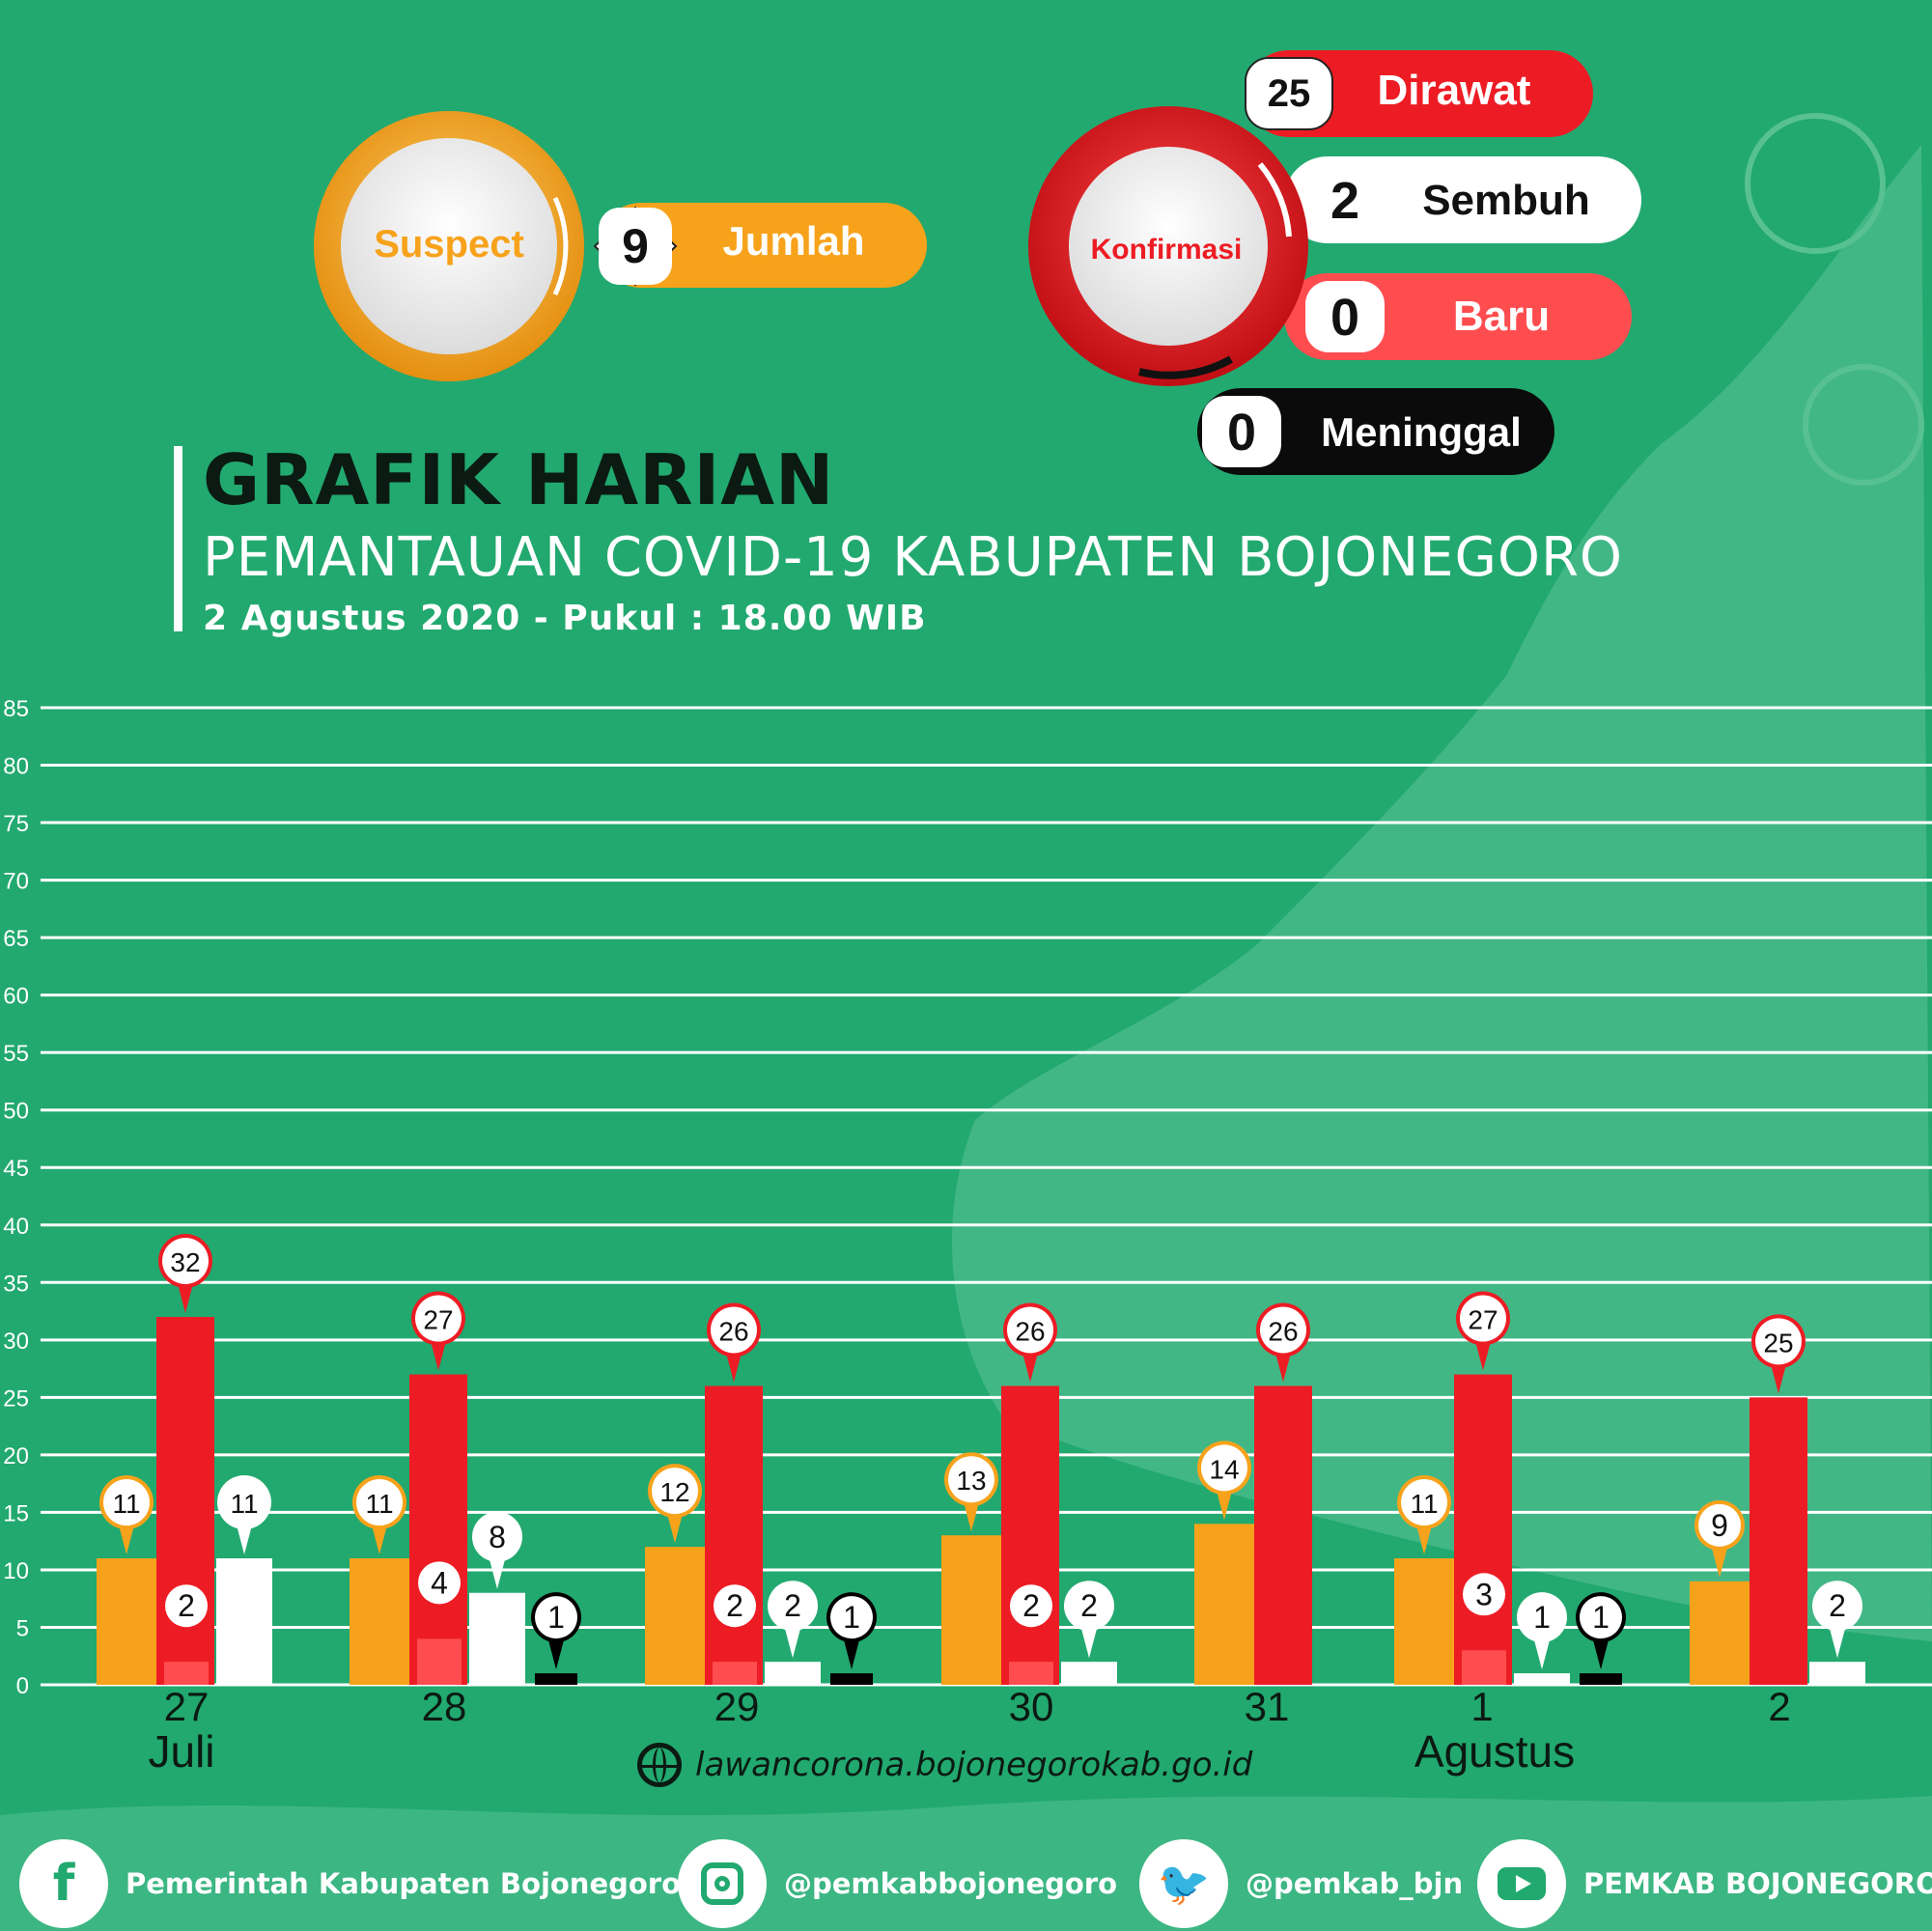 Image resolution: width=1932 pixels, height=1931 pixels. Describe the element at coordinates (16, 882) in the screenshot. I see `y-tick-label: 70` at that location.